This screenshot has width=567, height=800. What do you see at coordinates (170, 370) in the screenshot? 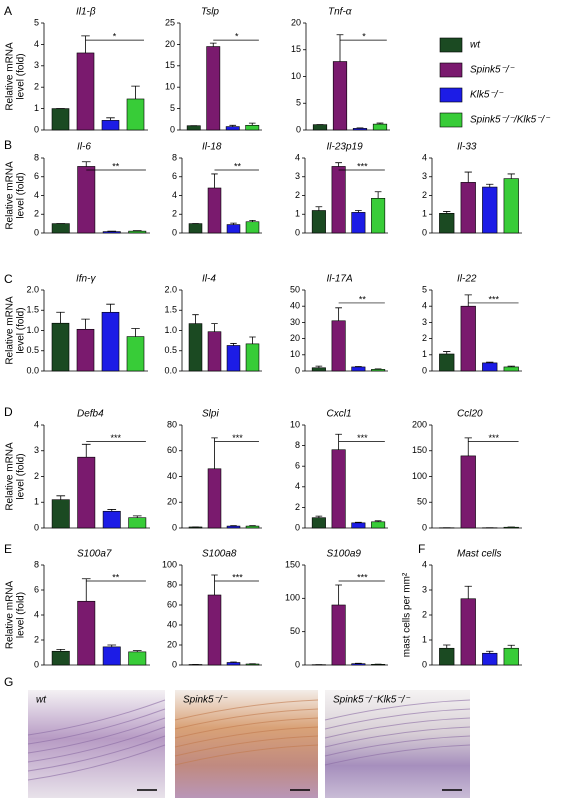
I see `y-tick-label: 0.0` at bounding box center [170, 370].